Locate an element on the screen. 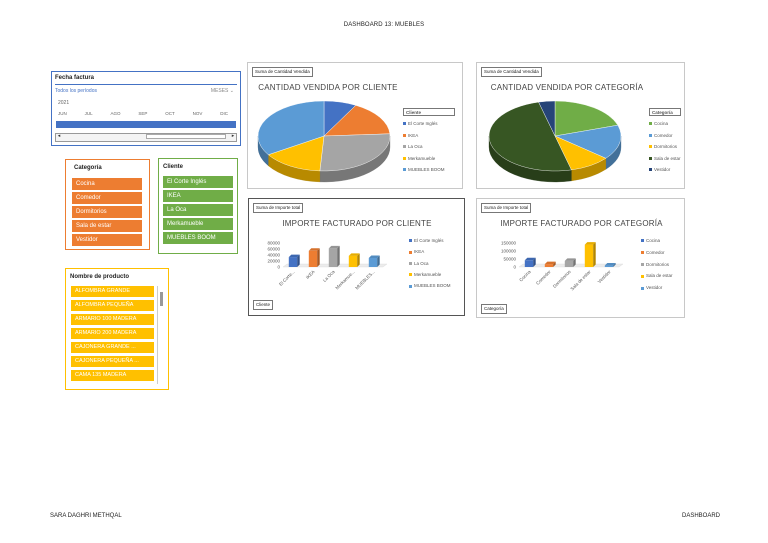 The width and height of the screenshot is (768, 543). y-tick-label: 0 is located at coordinates (514, 267).